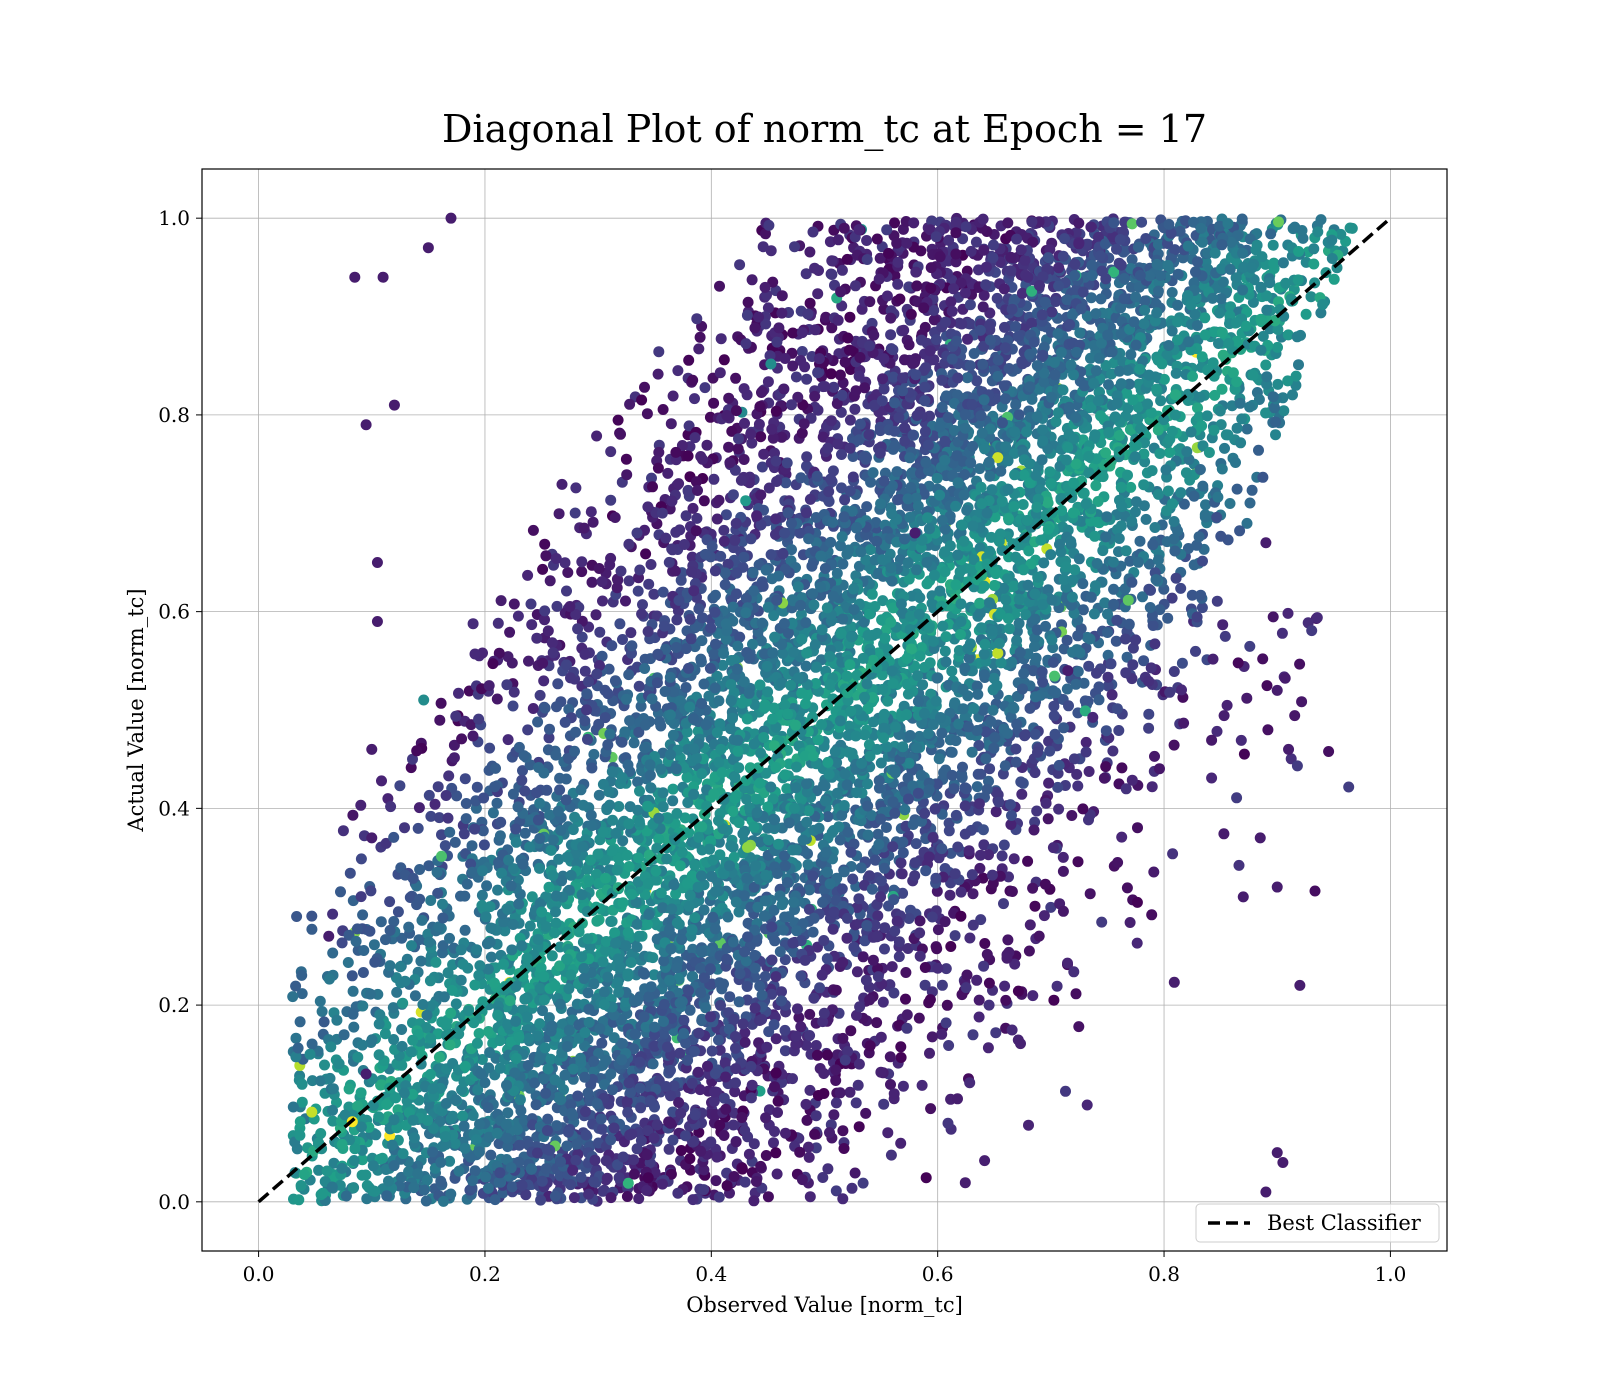  What do you see at coordinates (824, 129) in the screenshot?
I see `chart-title: Diagonal Plot of norm_tc at Epoch = 17` at bounding box center [824, 129].